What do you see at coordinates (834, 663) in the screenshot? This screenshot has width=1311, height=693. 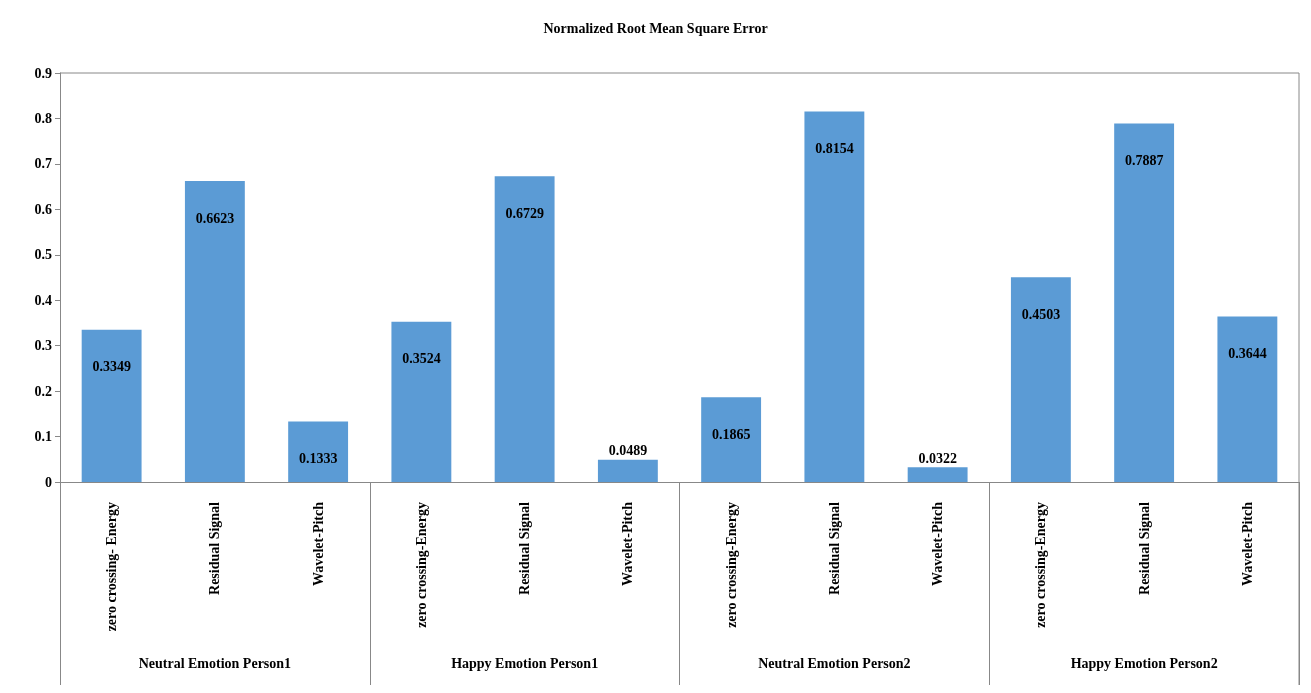 I see `text: Neutral Emotion Person2` at bounding box center [834, 663].